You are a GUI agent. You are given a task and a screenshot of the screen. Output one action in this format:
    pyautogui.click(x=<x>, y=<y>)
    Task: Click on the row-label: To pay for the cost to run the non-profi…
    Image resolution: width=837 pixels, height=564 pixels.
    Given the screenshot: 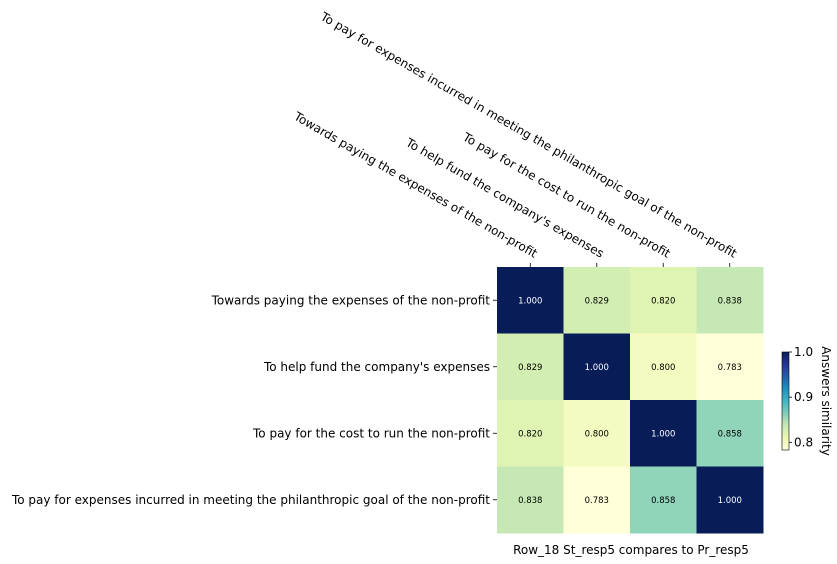 What is the action you would take?
    pyautogui.click(x=371, y=433)
    